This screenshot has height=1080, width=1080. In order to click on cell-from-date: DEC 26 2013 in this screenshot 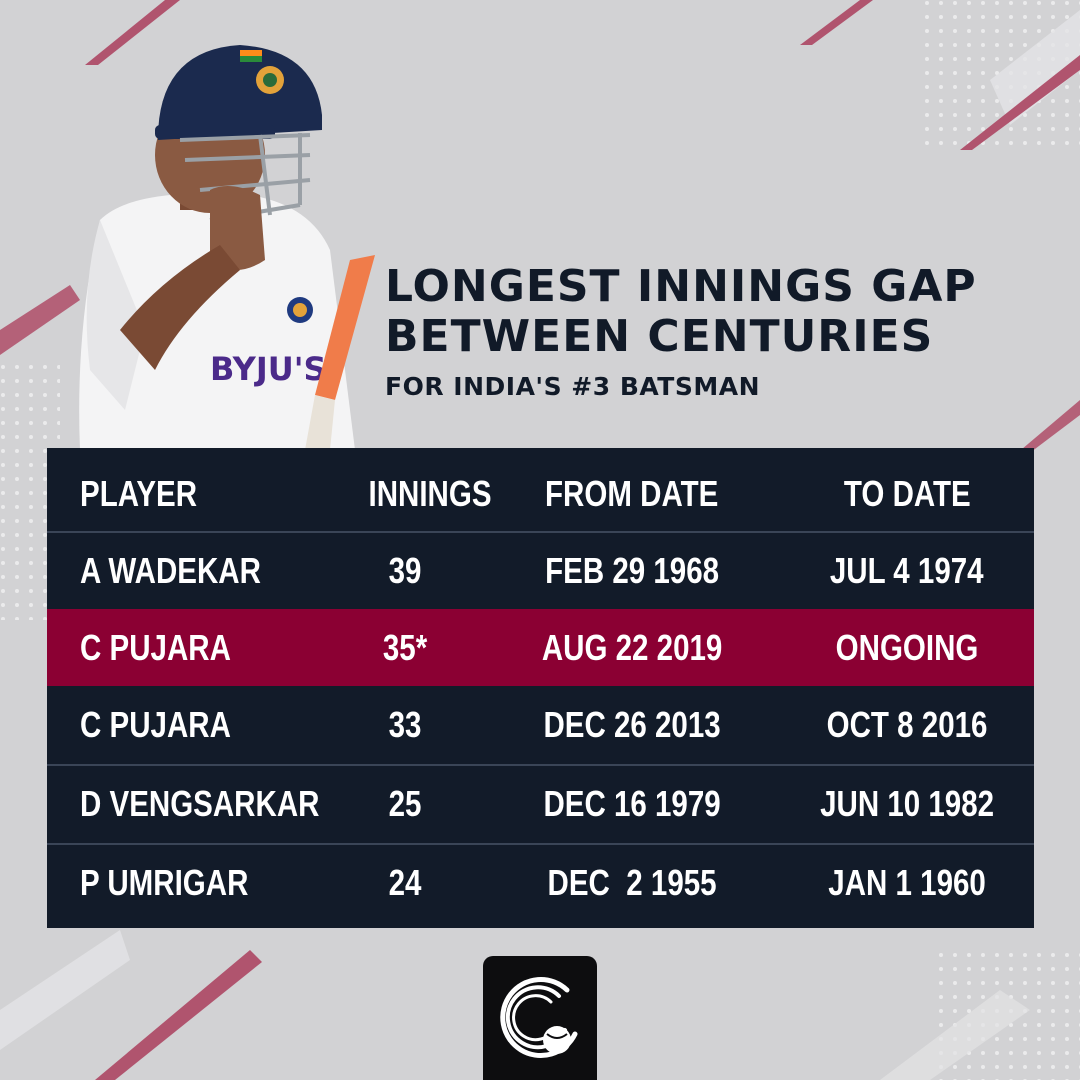, I will do `click(632, 724)`.